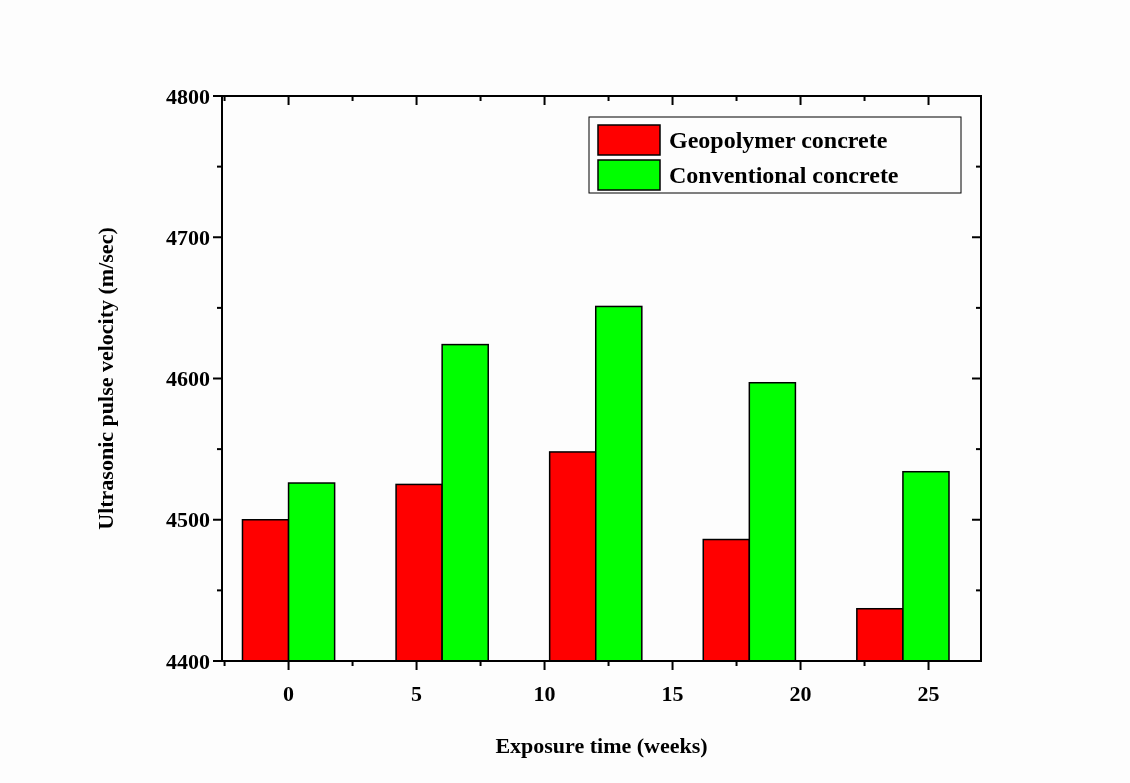 The width and height of the screenshot is (1130, 783). I want to click on y-tick-label: 4500, so click(188, 520).